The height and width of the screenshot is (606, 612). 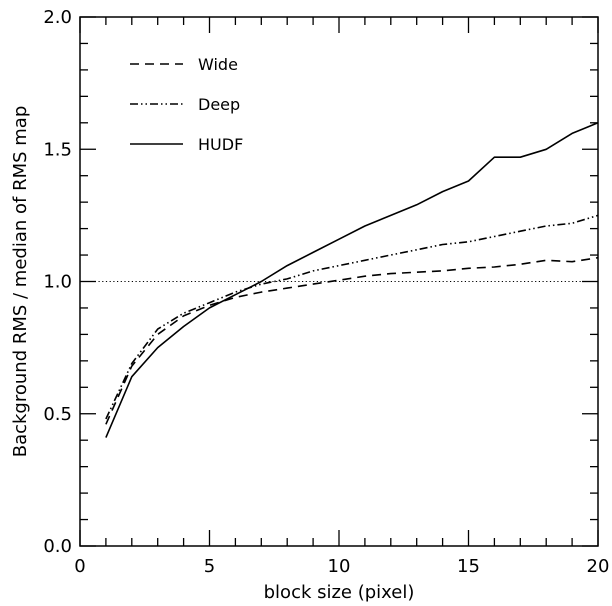 I want to click on x-axis-title: block size (pixel), so click(x=339, y=592).